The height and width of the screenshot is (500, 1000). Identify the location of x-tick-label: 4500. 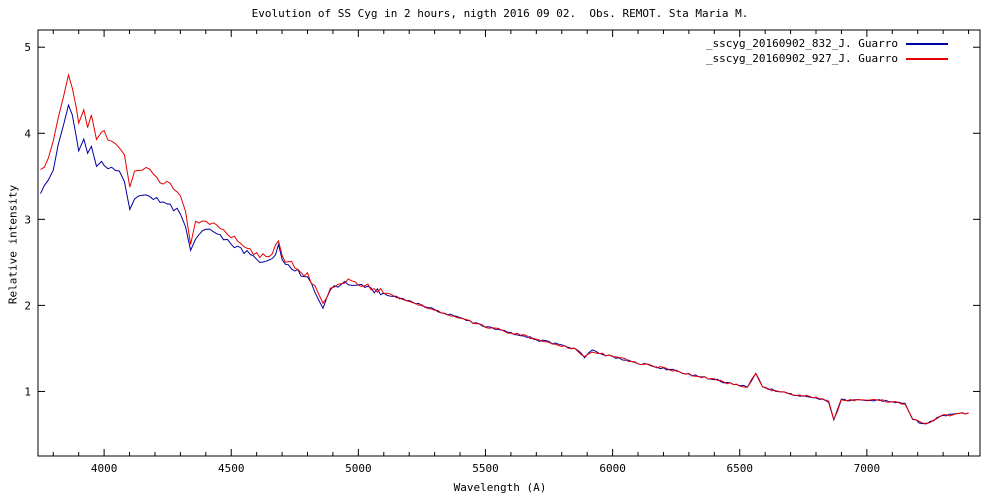
(231, 468).